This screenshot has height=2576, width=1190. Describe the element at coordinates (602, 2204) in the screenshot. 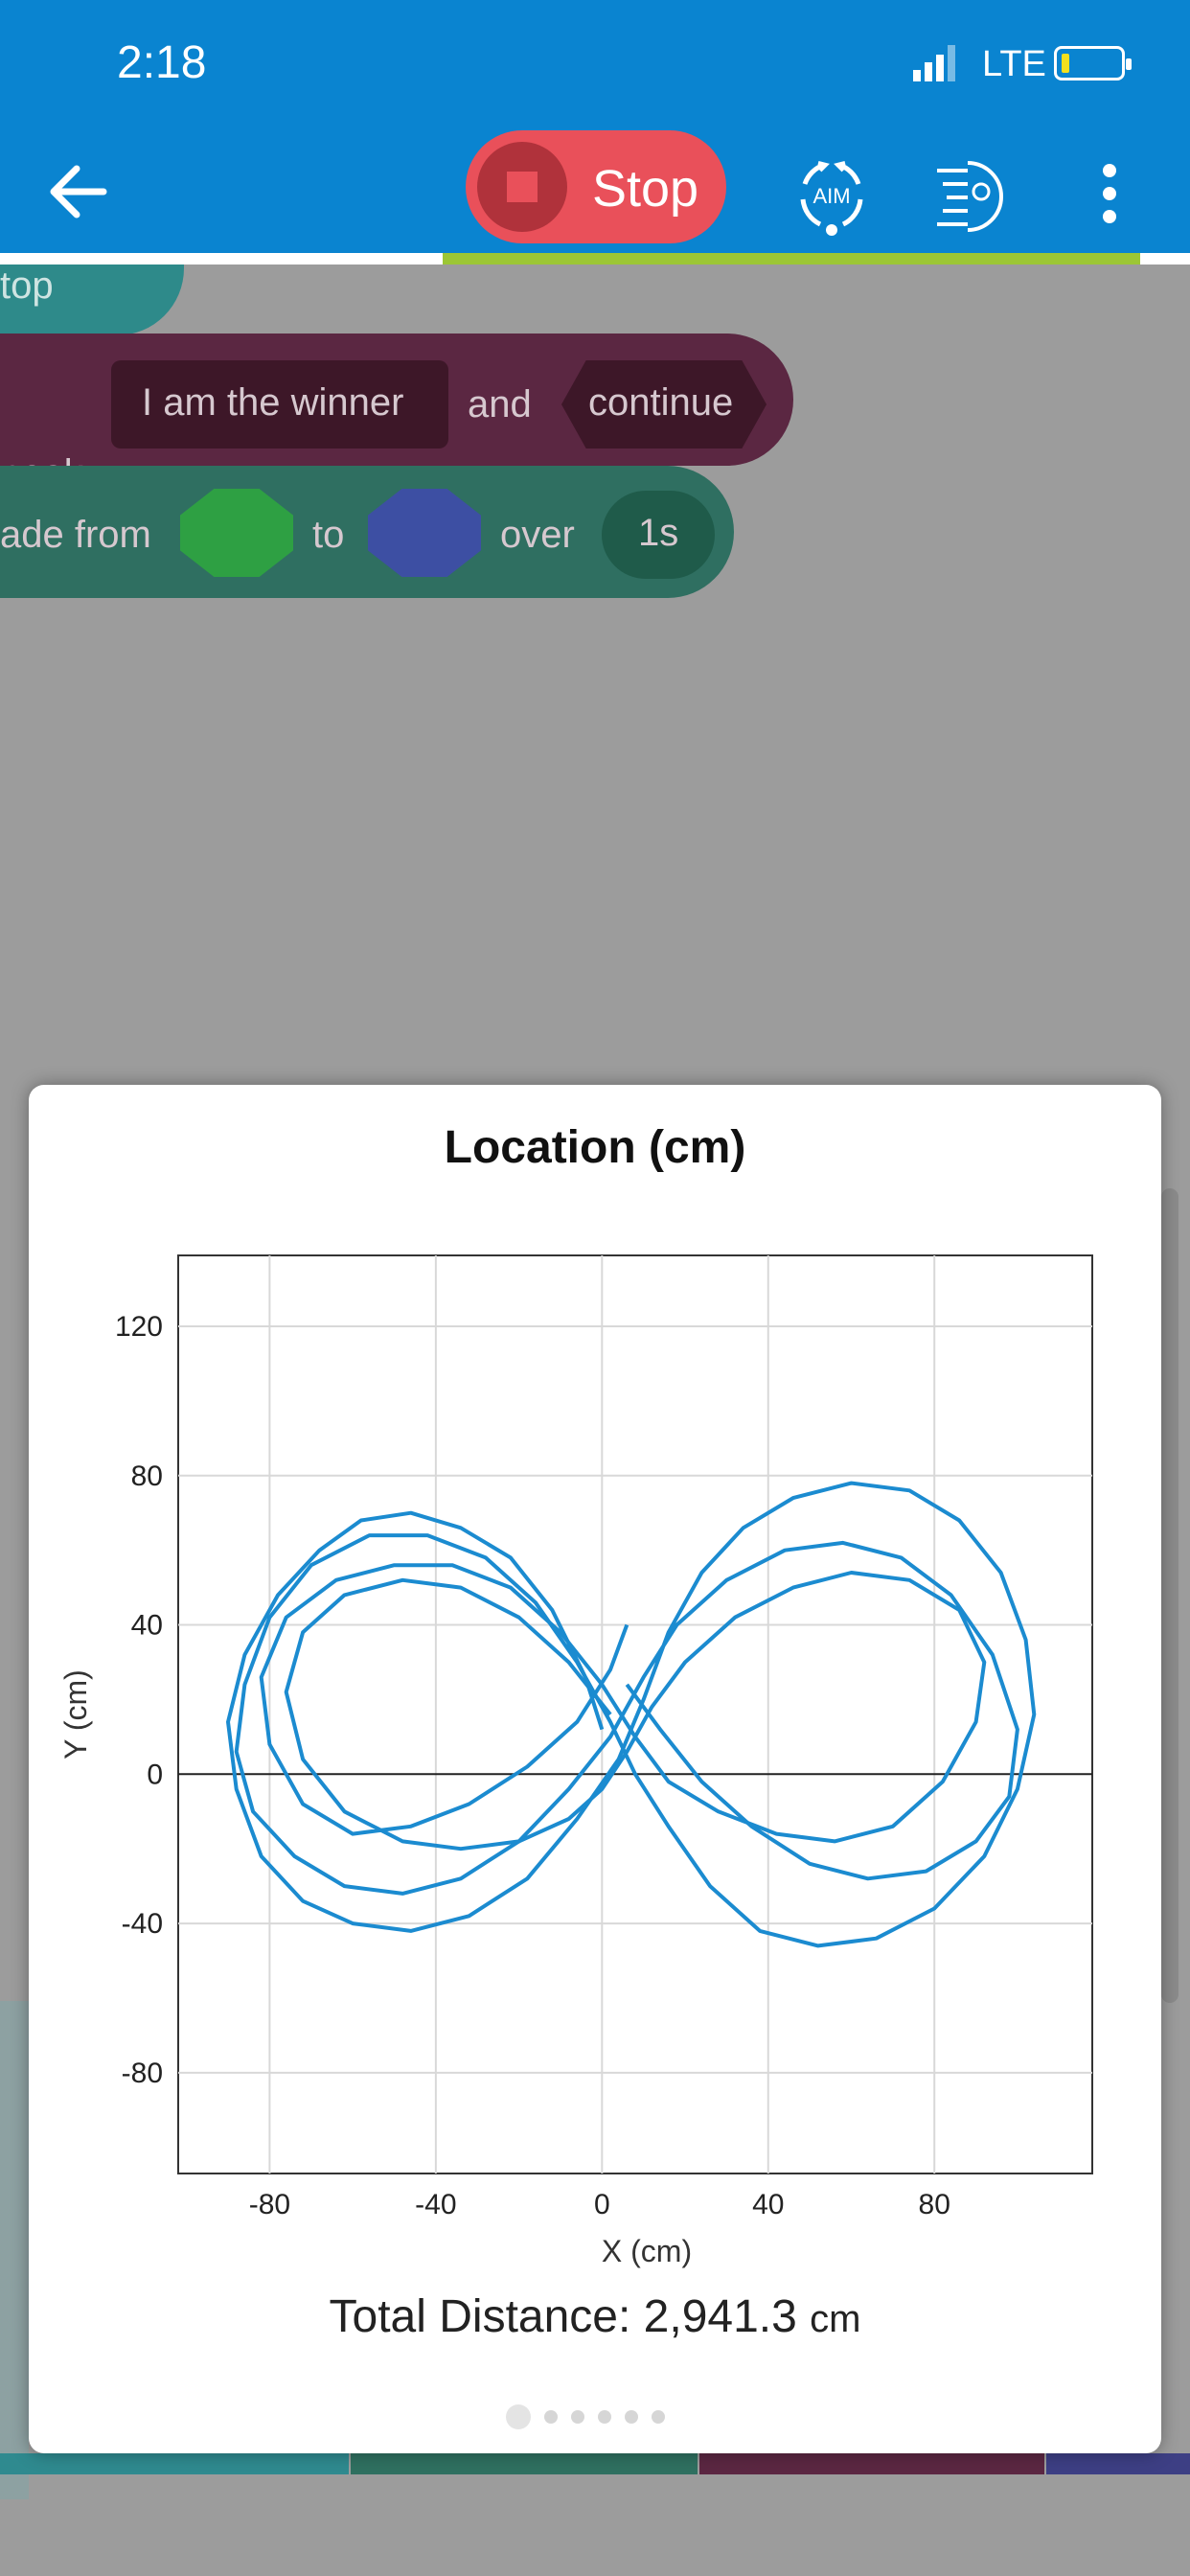

I see `x-tick-label: 0` at that location.